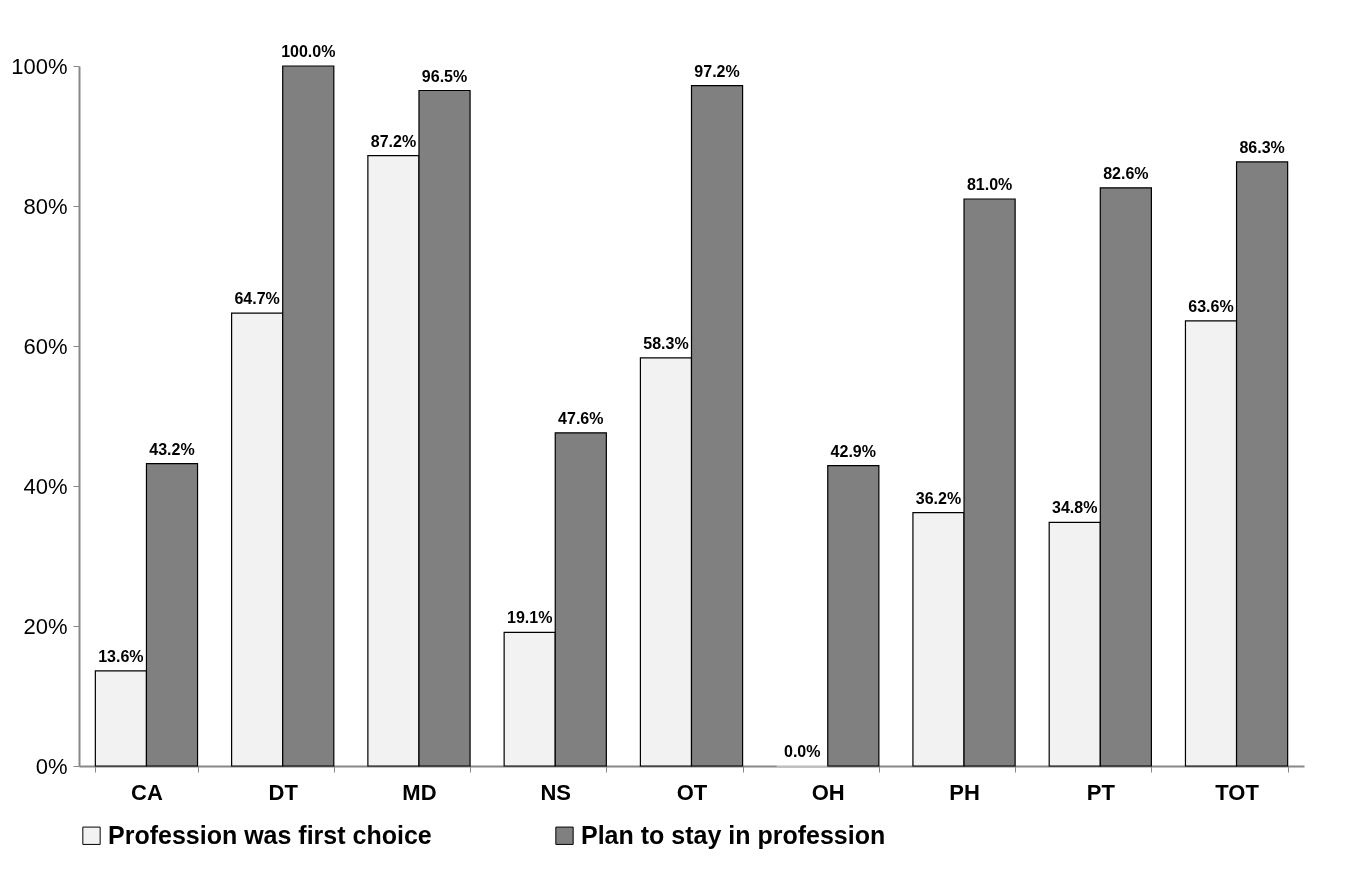  I want to click on data-label: 64.7%, so click(257, 299).